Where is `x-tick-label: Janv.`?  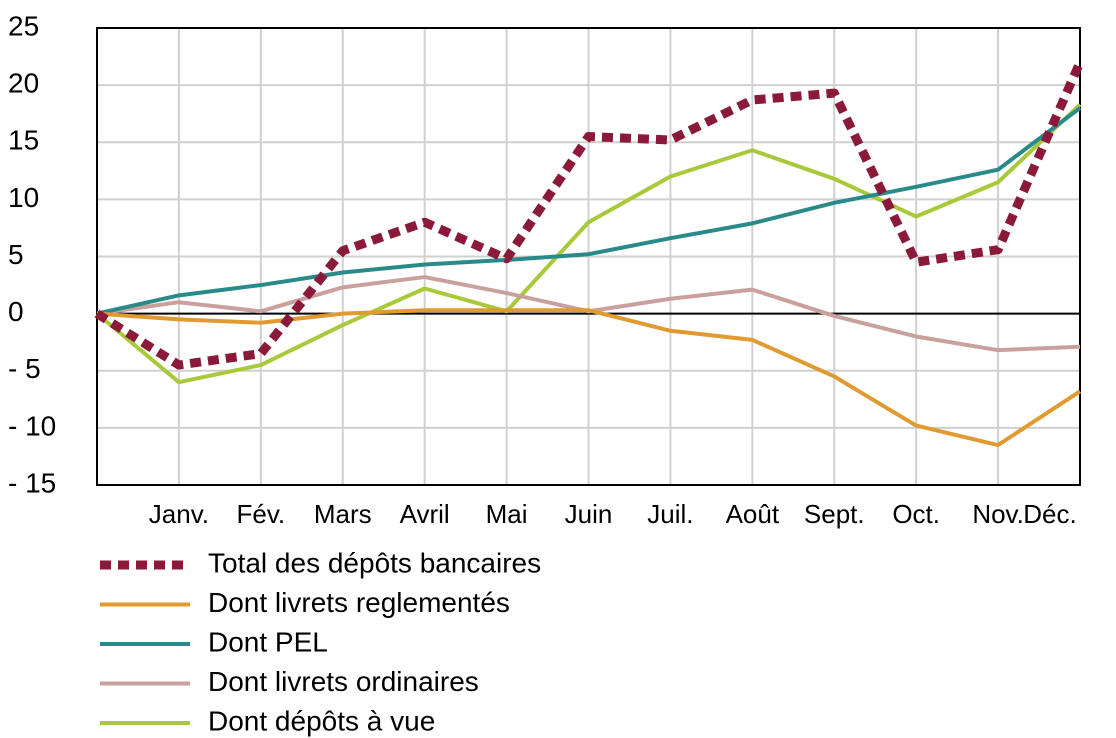
x-tick-label: Janv. is located at coordinates (179, 514).